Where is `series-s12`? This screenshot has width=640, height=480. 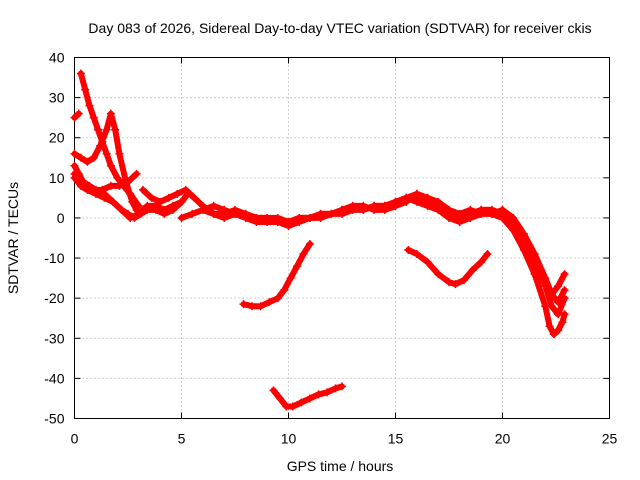 series-s12 is located at coordinates (528, 274).